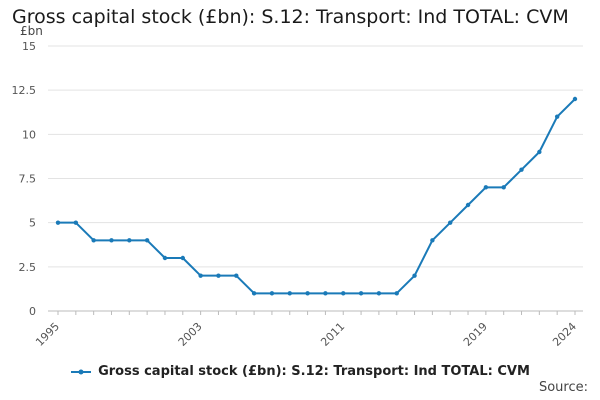  I want to click on y-tick-label: 2.5, so click(28, 267).